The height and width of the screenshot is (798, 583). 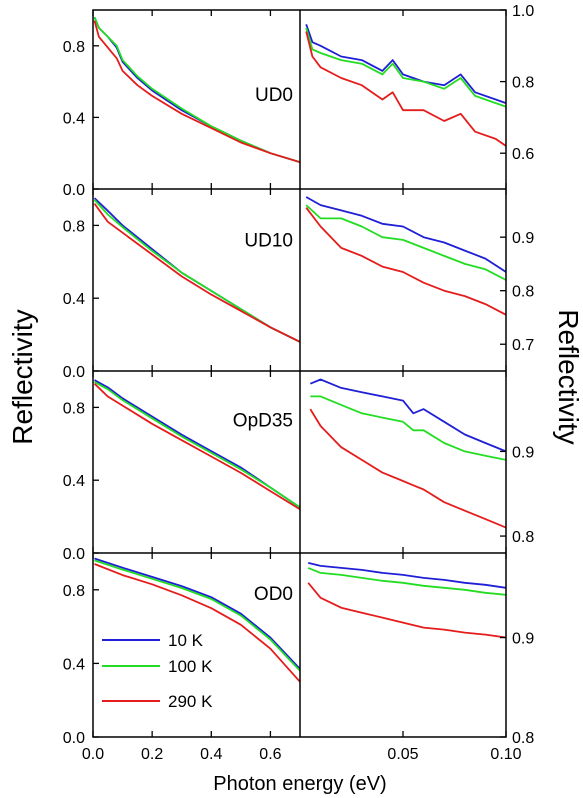 What do you see at coordinates (523, 345) in the screenshot?
I see `ytick-label: 0.7` at bounding box center [523, 345].